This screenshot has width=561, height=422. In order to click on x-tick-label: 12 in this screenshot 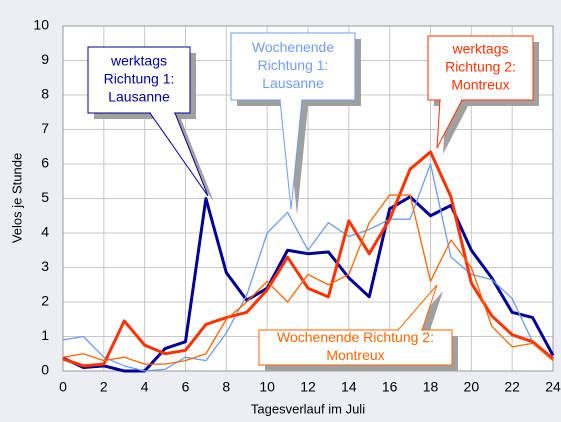, I will do `click(308, 387)`.